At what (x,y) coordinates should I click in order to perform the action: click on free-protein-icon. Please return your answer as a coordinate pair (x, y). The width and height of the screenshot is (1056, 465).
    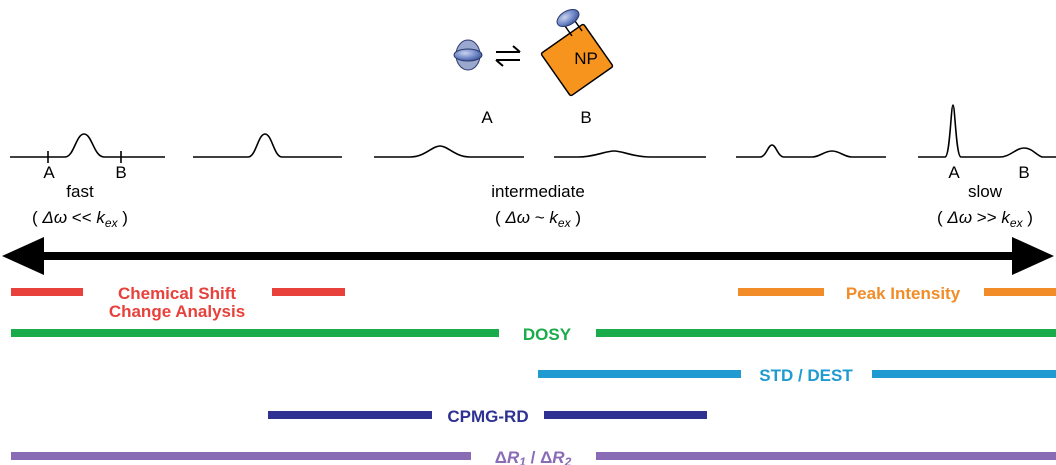
    Looking at the image, I should click on (468, 55).